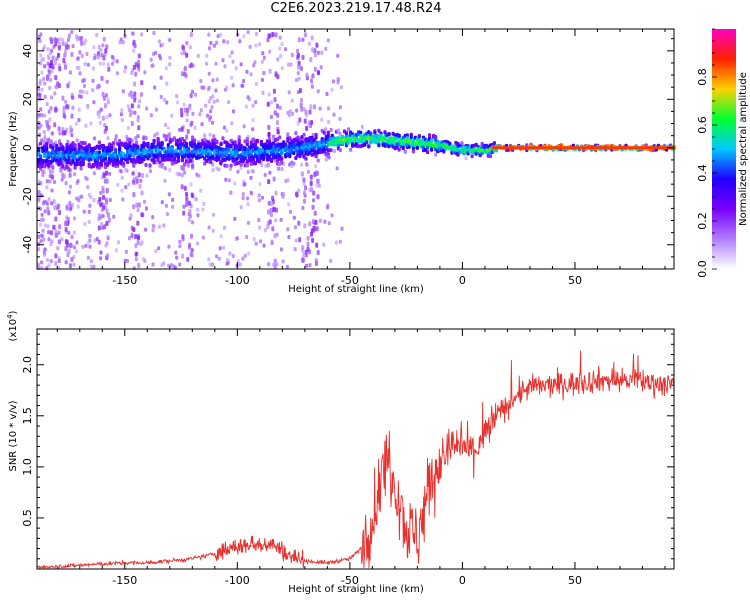 The height and width of the screenshot is (600, 750). Describe the element at coordinates (27, 245) in the screenshot. I see `y-tick-label: -40` at that location.